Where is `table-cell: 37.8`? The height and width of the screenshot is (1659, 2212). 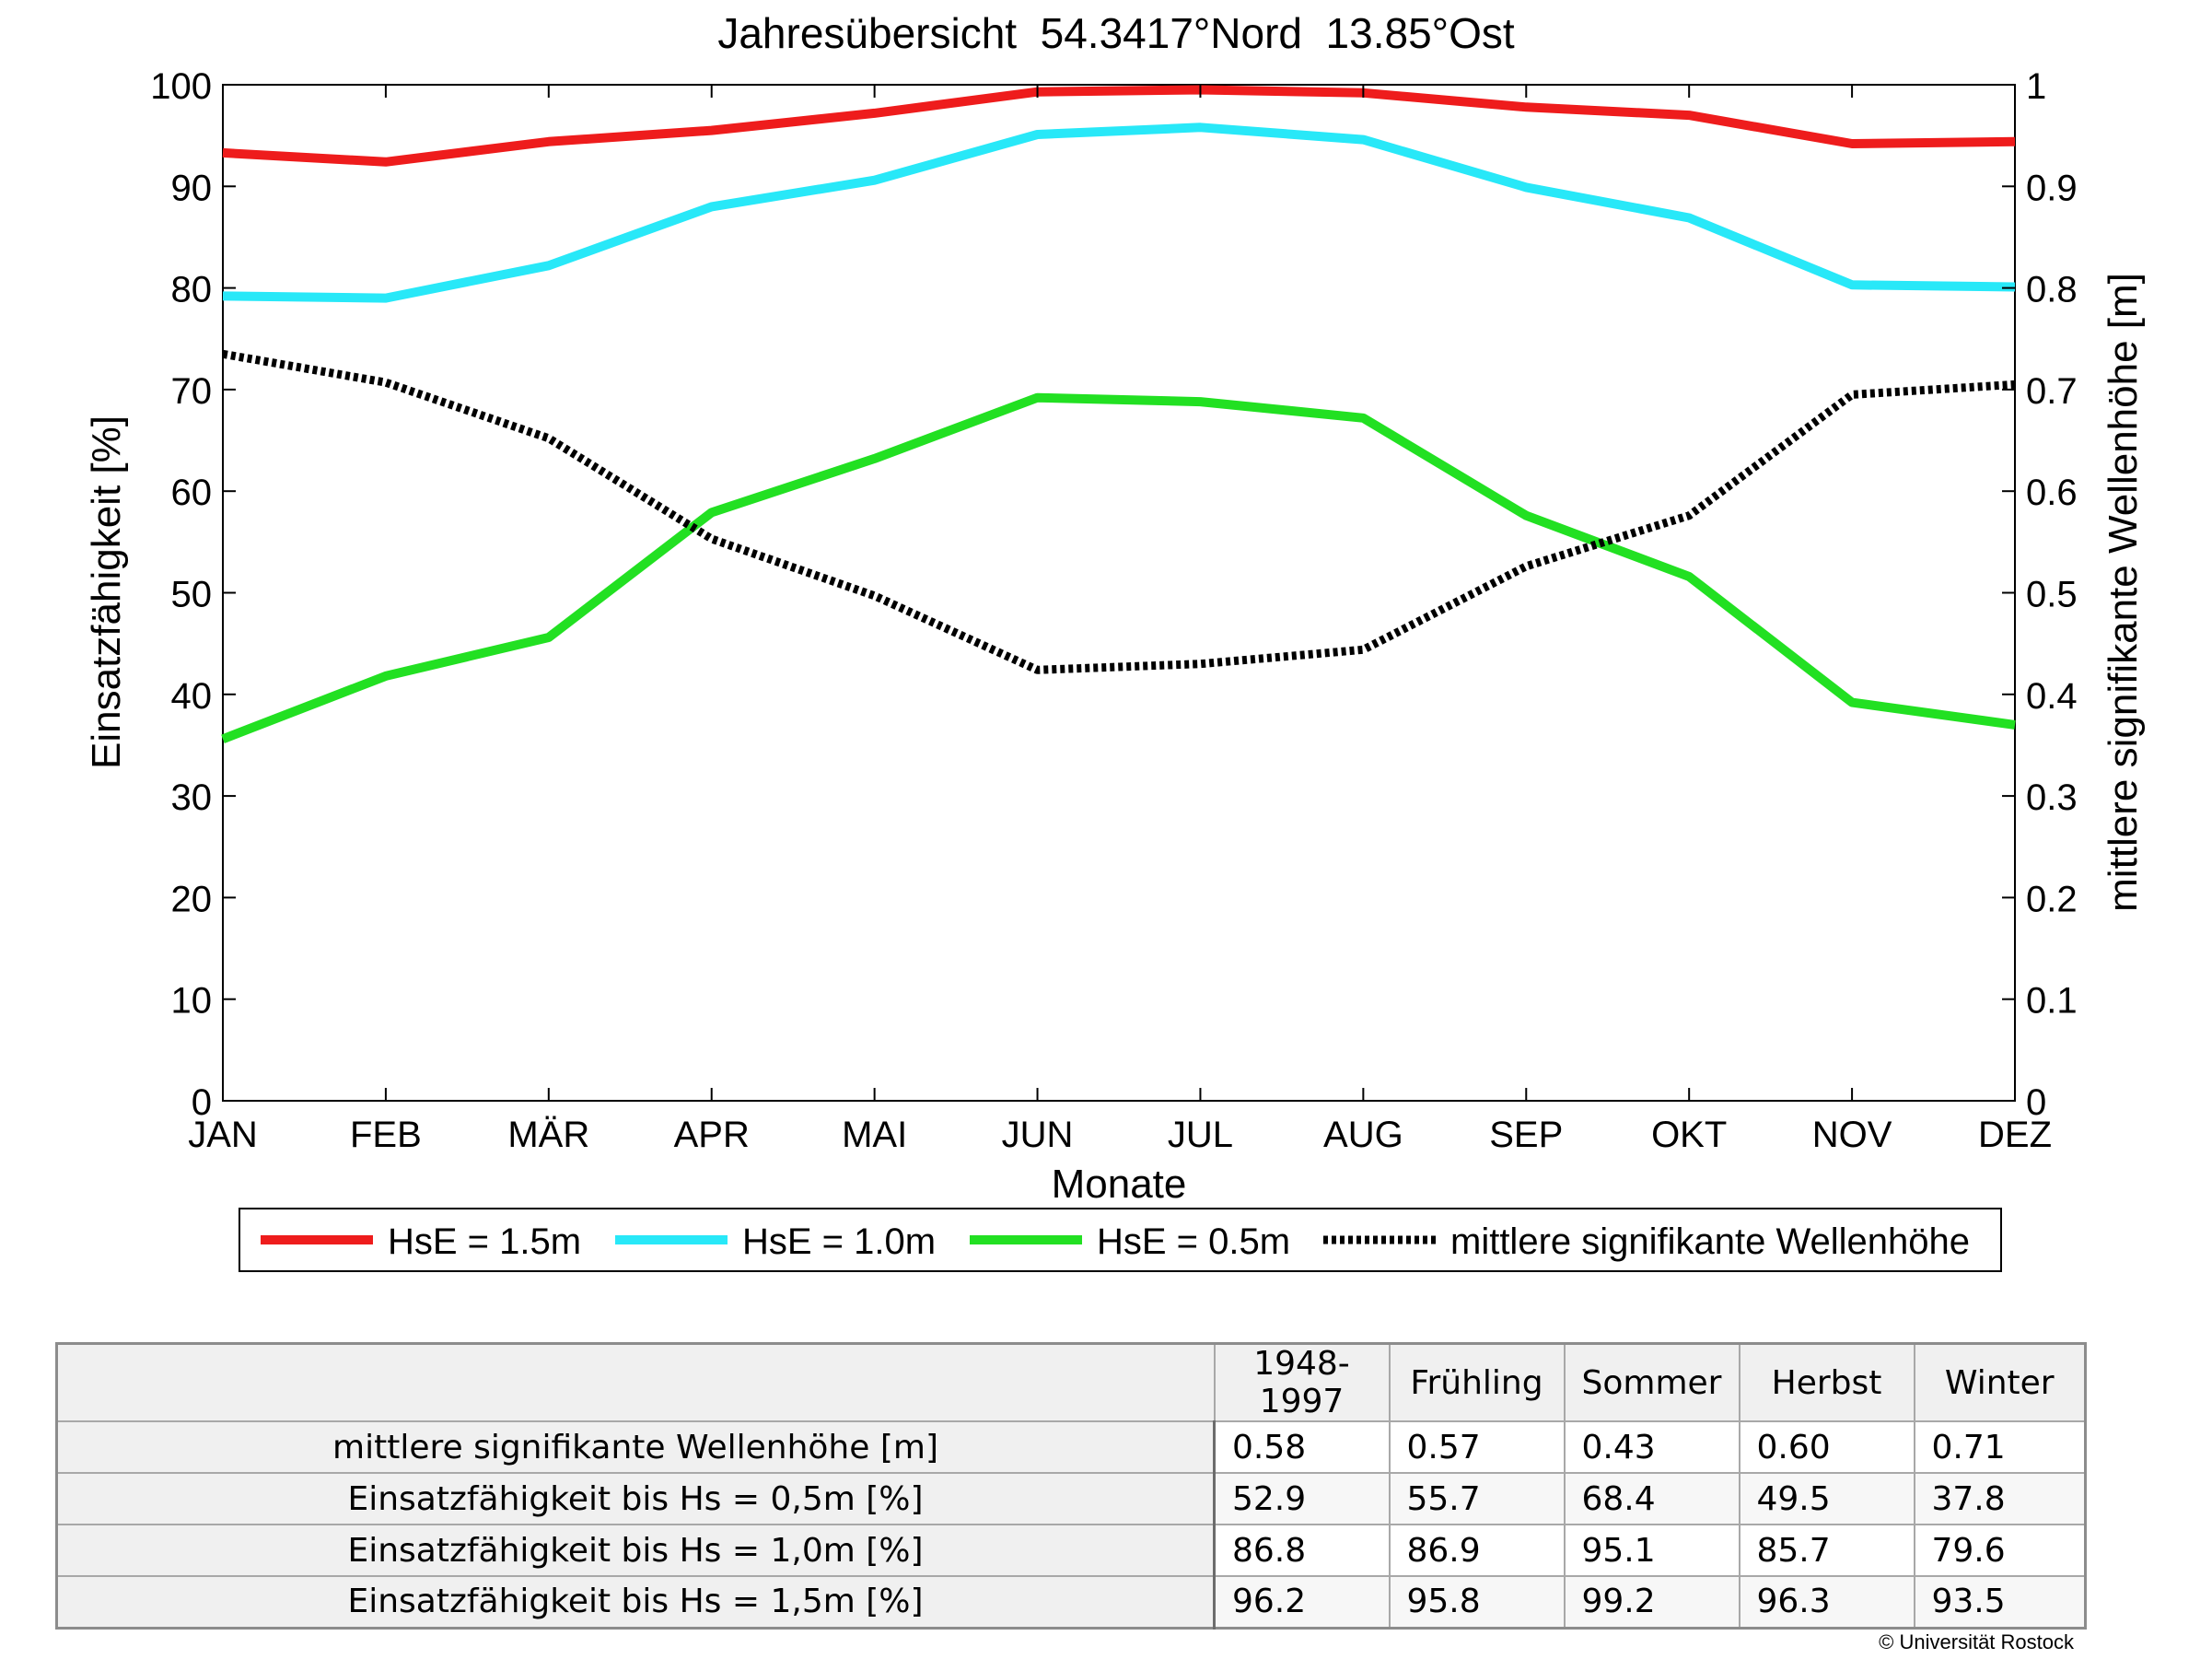 table-cell: 37.8 is located at coordinates (2000, 1498).